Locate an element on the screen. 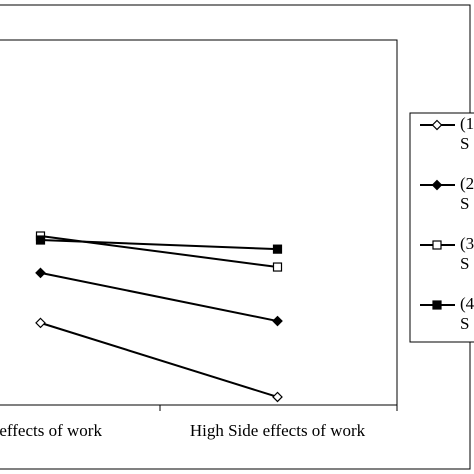 Image resolution: width=474 pixels, height=474 pixels. x-tick-label: High Side effects of work is located at coordinates (278, 430).